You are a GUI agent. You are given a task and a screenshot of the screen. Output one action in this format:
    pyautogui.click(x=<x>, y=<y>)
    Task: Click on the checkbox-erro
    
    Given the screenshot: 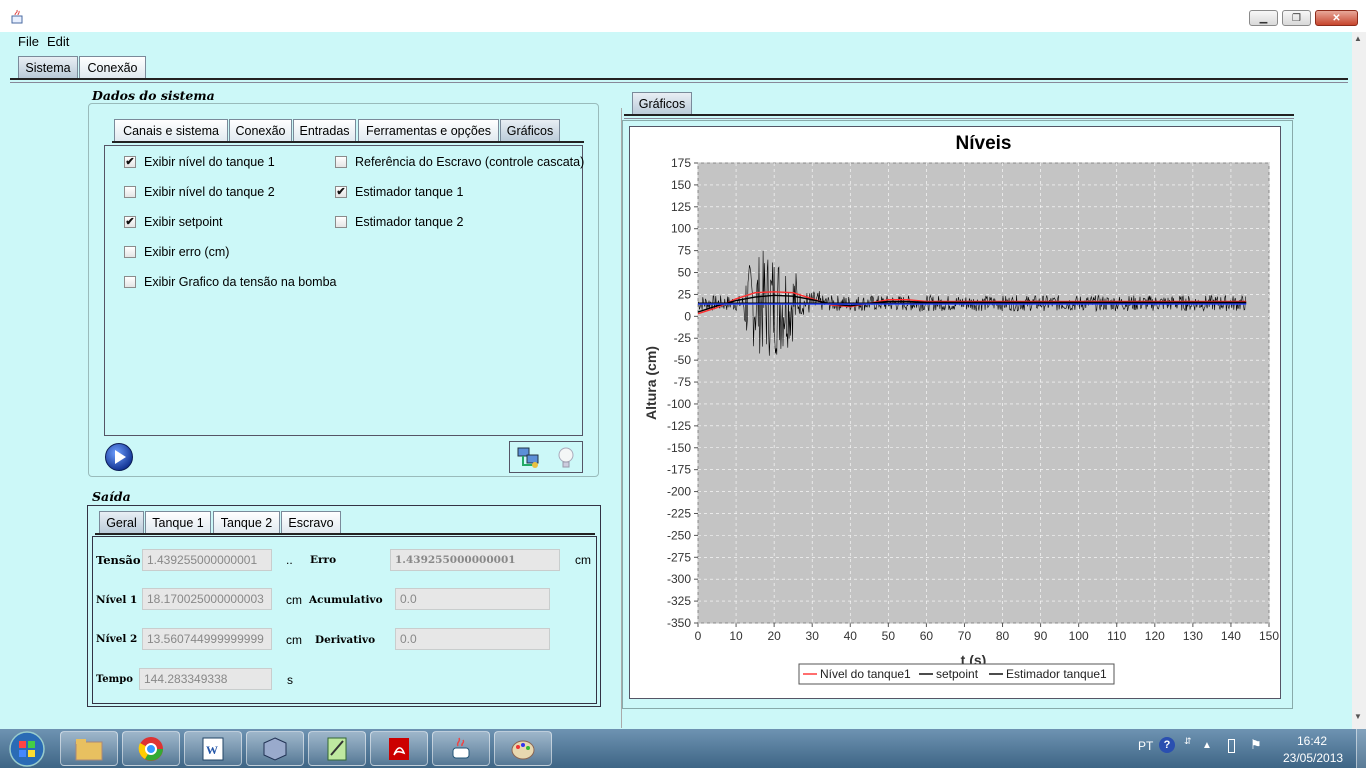 What is the action you would take?
    pyautogui.click(x=130, y=252)
    